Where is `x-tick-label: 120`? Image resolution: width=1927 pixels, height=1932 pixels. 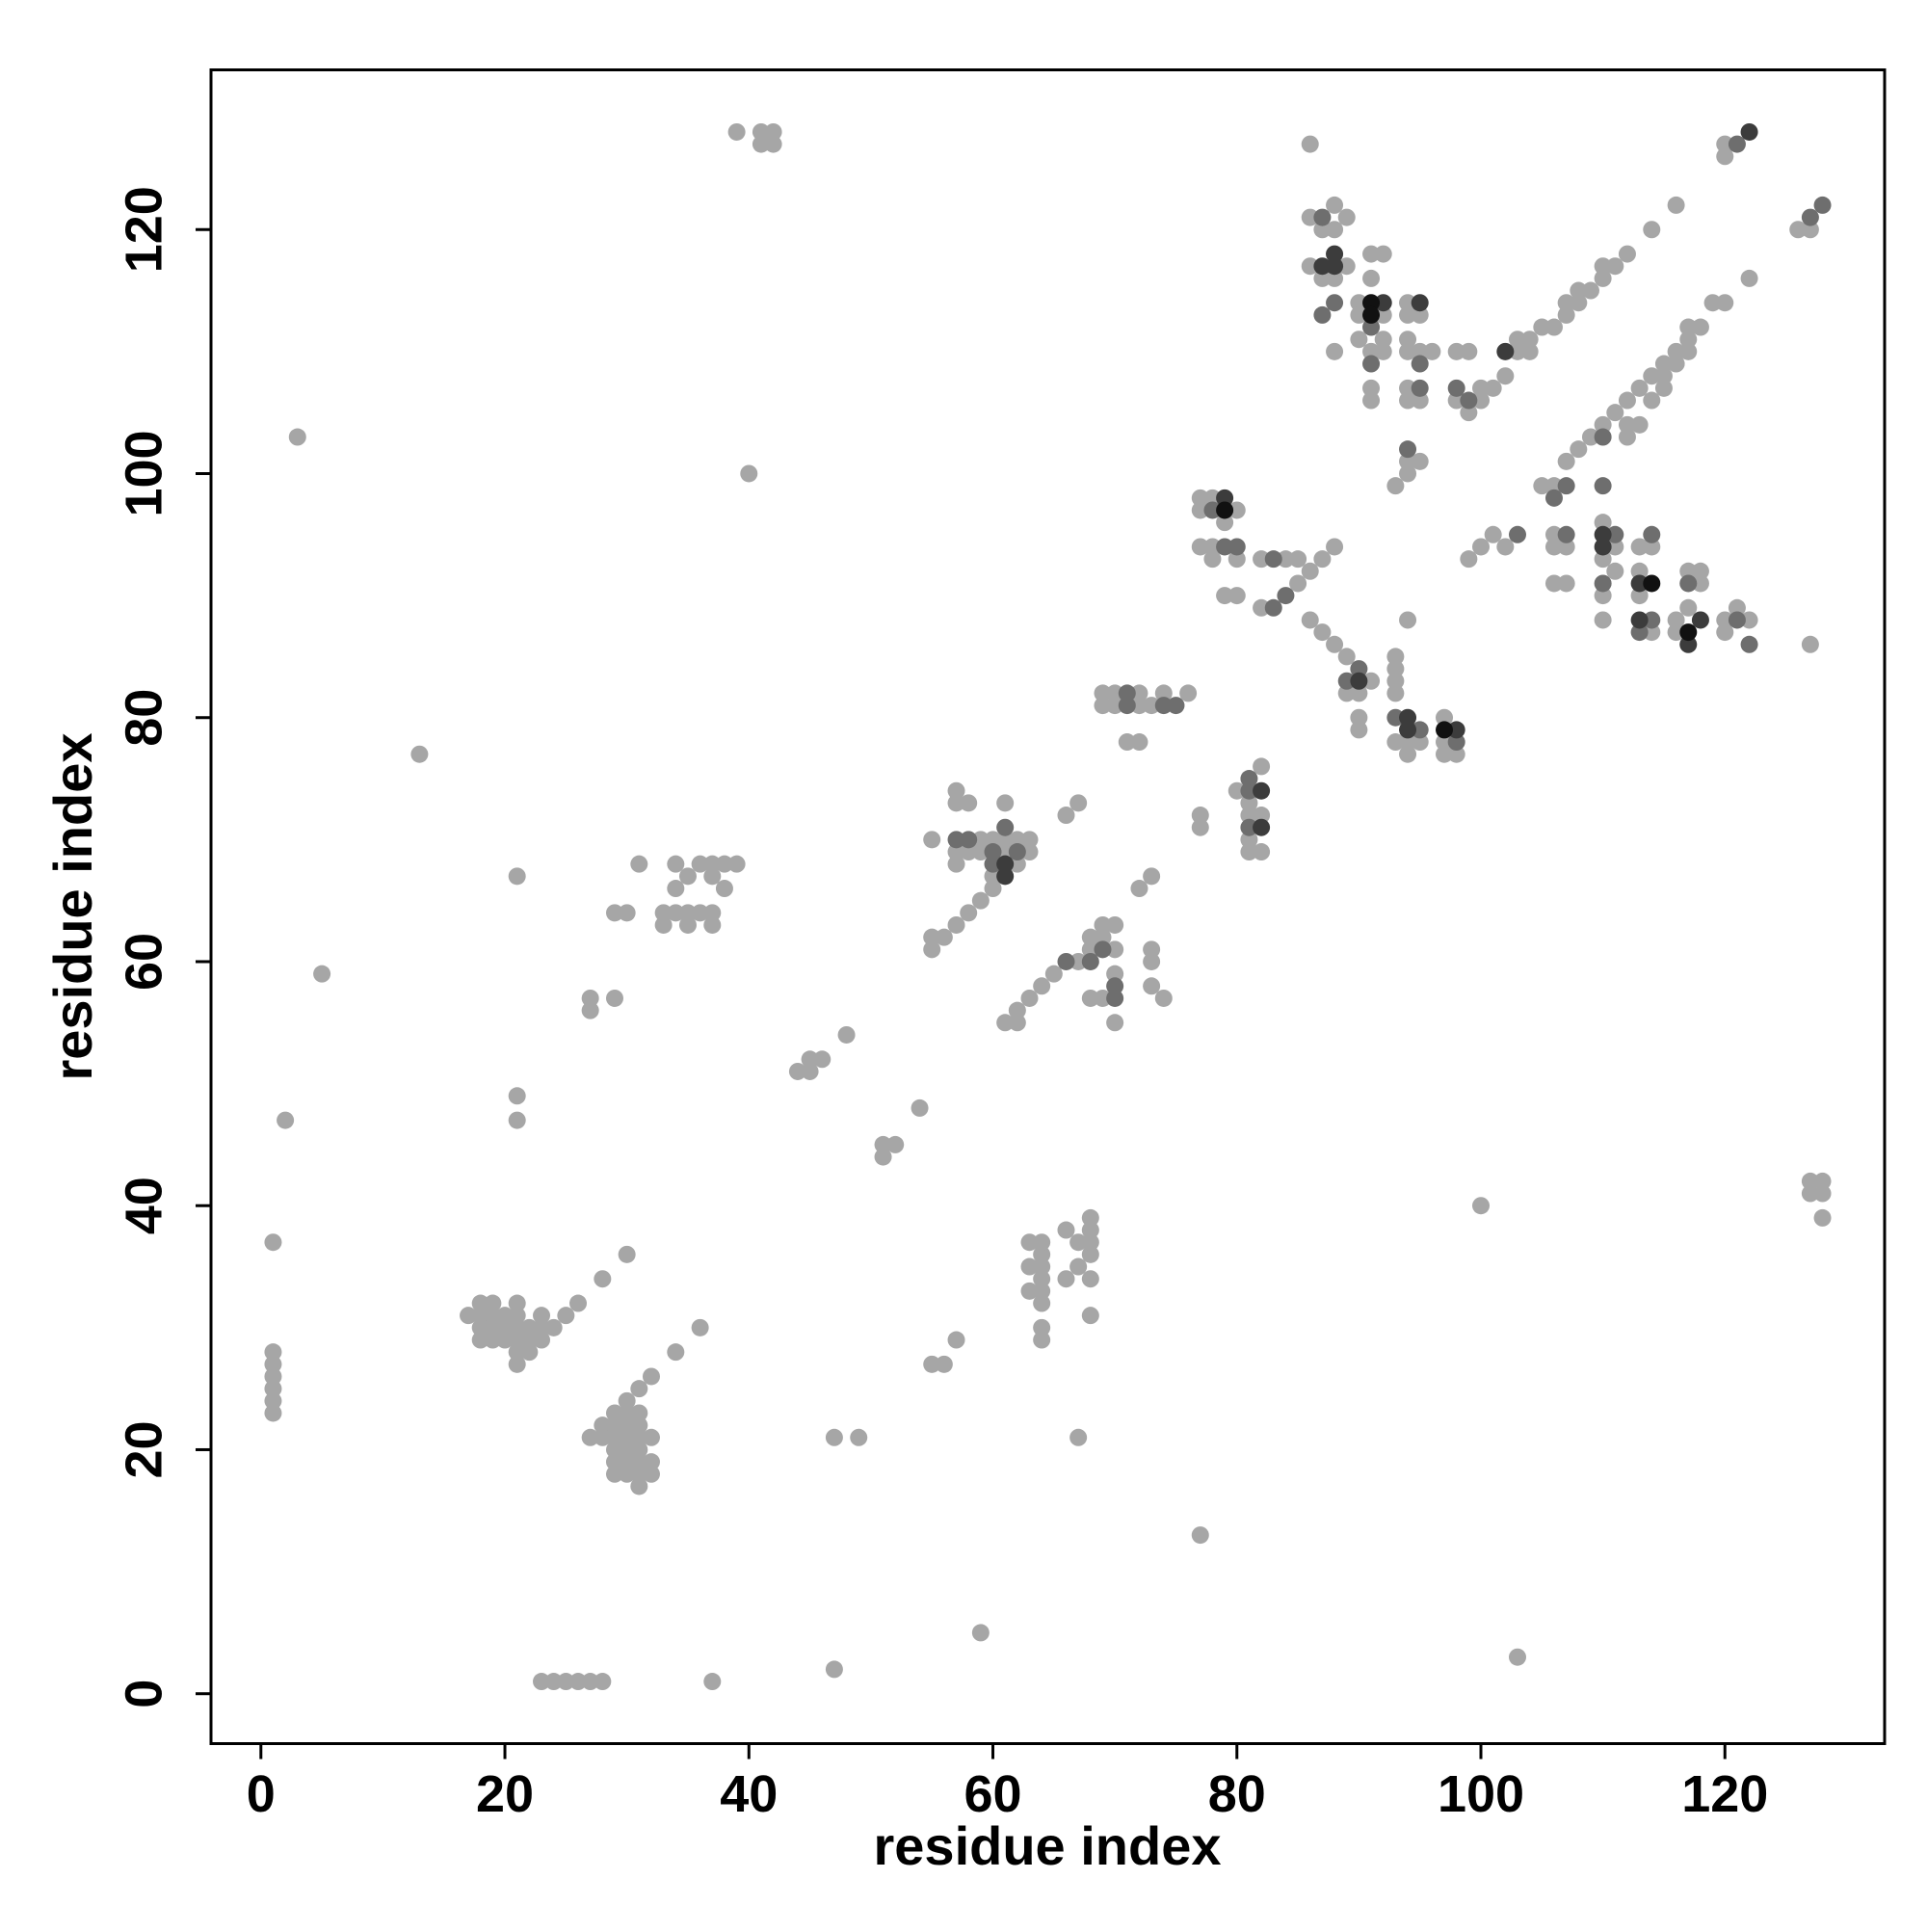 x-tick-label: 120 is located at coordinates (1724, 1794).